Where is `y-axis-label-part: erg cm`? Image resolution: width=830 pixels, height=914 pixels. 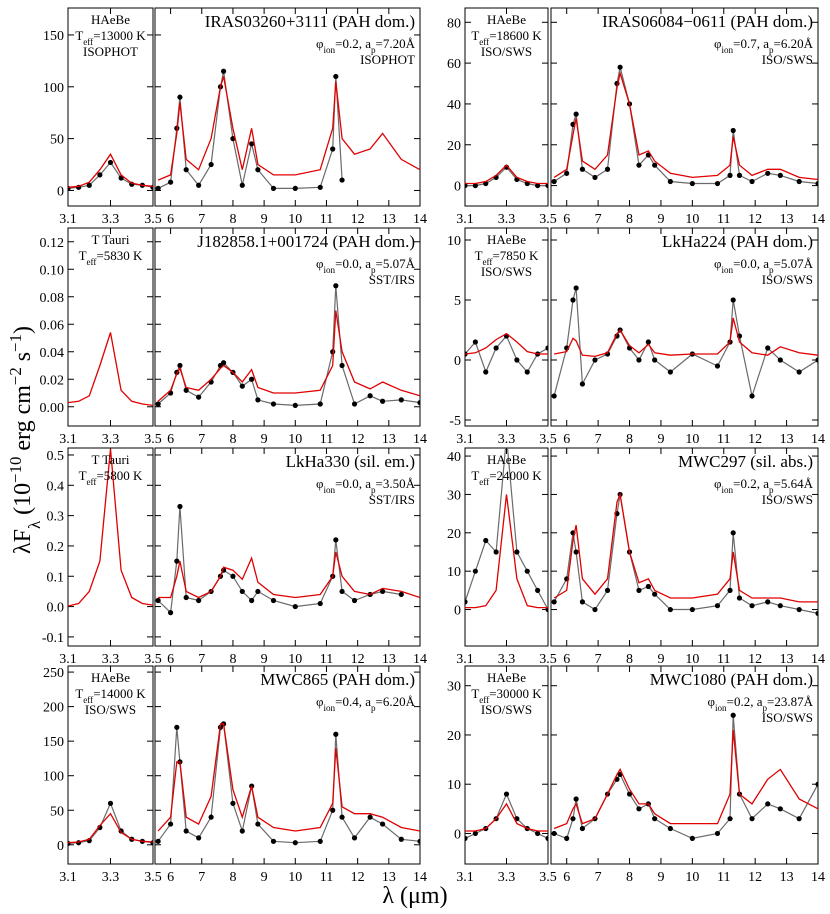
y-axis-label-part: erg cm is located at coordinates (23, 421).